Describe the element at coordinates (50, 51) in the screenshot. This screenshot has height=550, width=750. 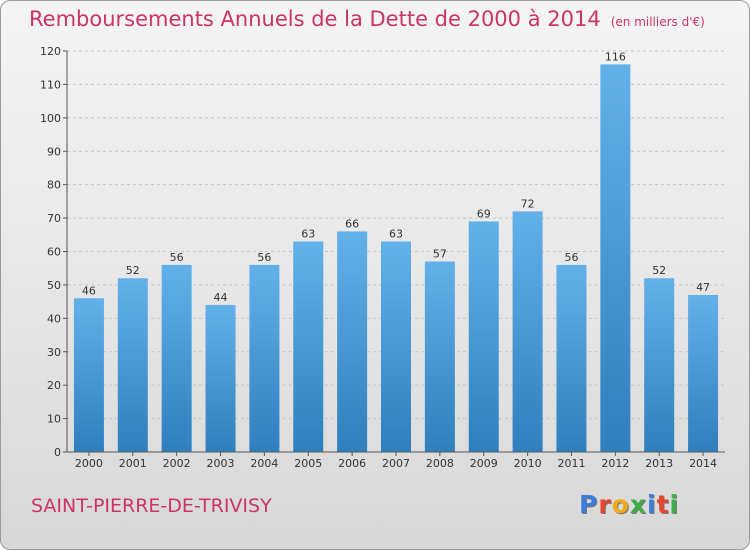
I see `y-tick-label: 120` at that location.